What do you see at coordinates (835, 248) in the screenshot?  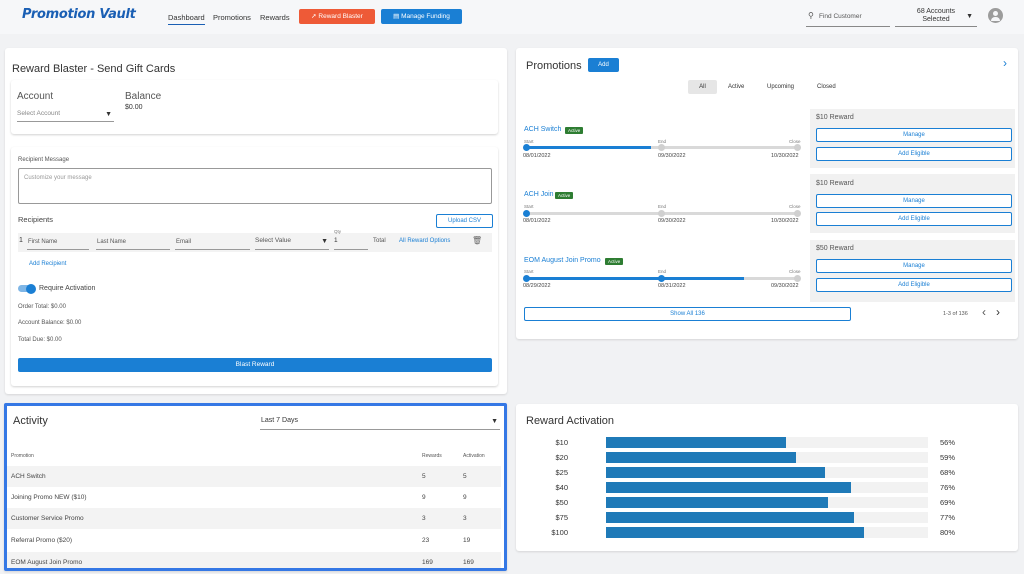 I see `reward-amount: $50 Reward` at bounding box center [835, 248].